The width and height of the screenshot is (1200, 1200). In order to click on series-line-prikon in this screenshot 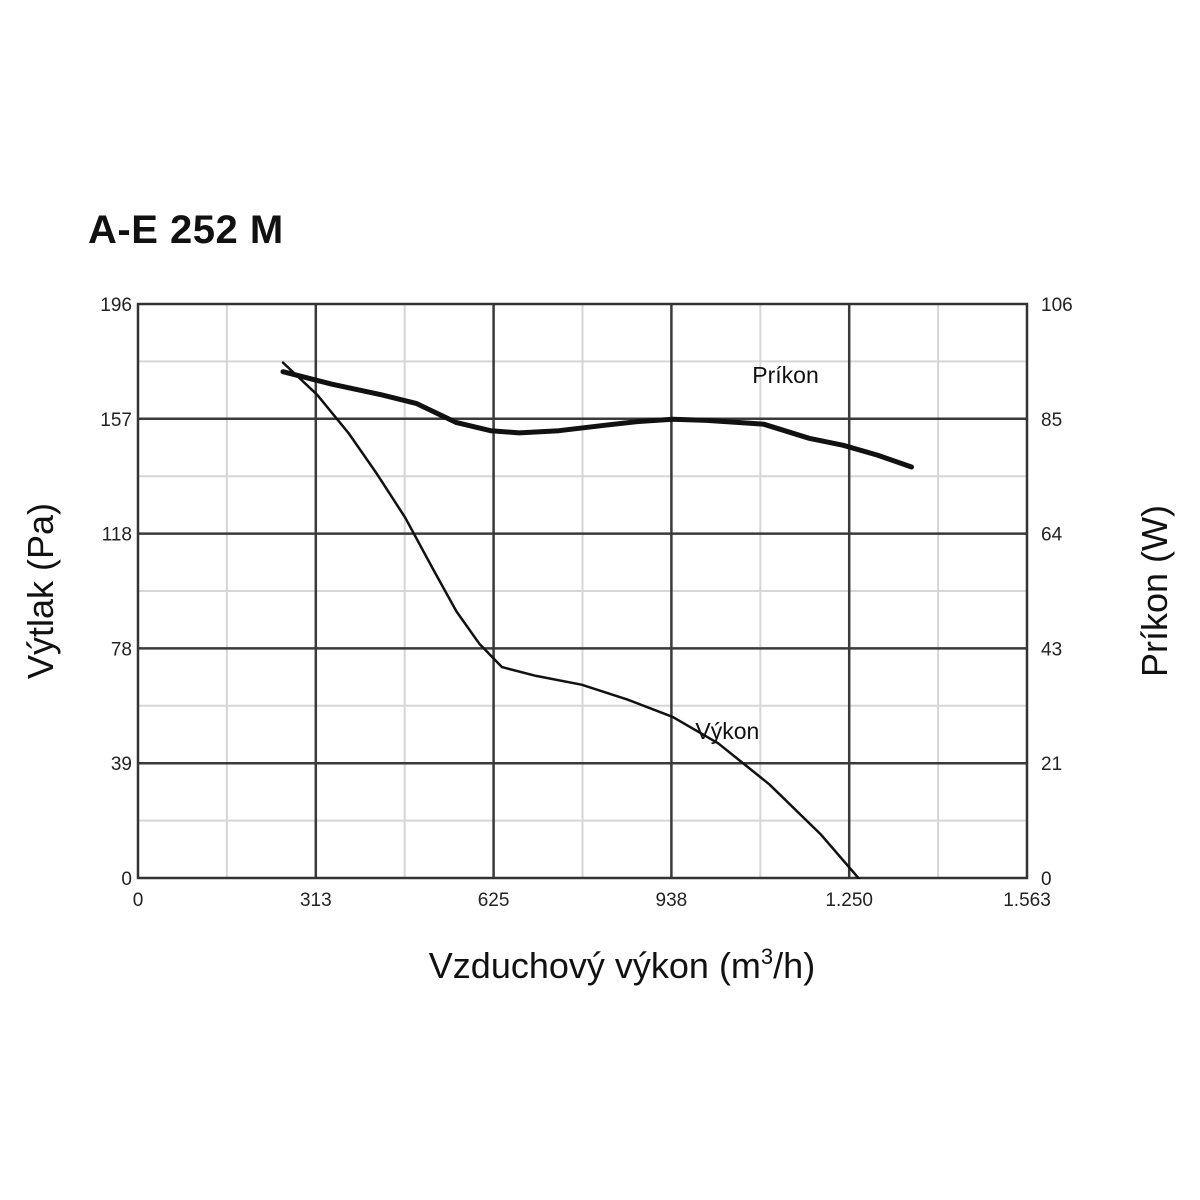, I will do `click(597, 419)`.